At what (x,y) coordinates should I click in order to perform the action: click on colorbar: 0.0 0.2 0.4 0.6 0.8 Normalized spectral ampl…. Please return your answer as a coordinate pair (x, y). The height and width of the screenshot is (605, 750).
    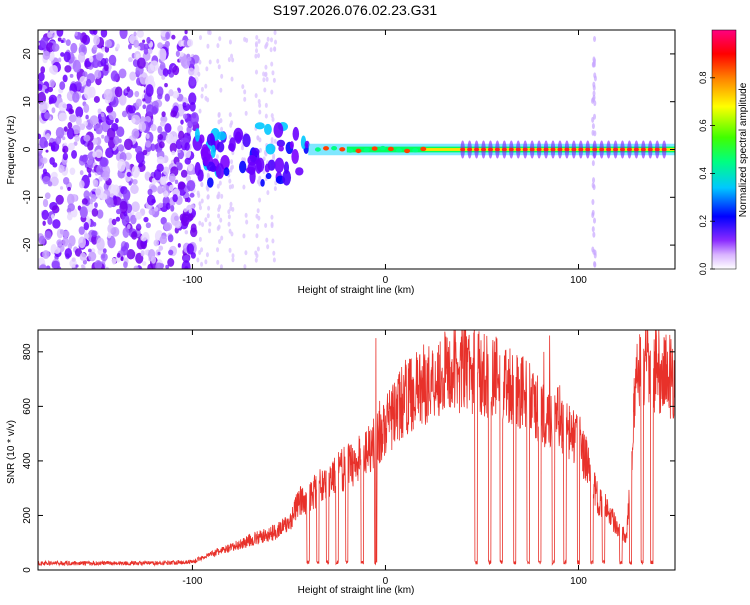
    Looking at the image, I should click on (723, 152).